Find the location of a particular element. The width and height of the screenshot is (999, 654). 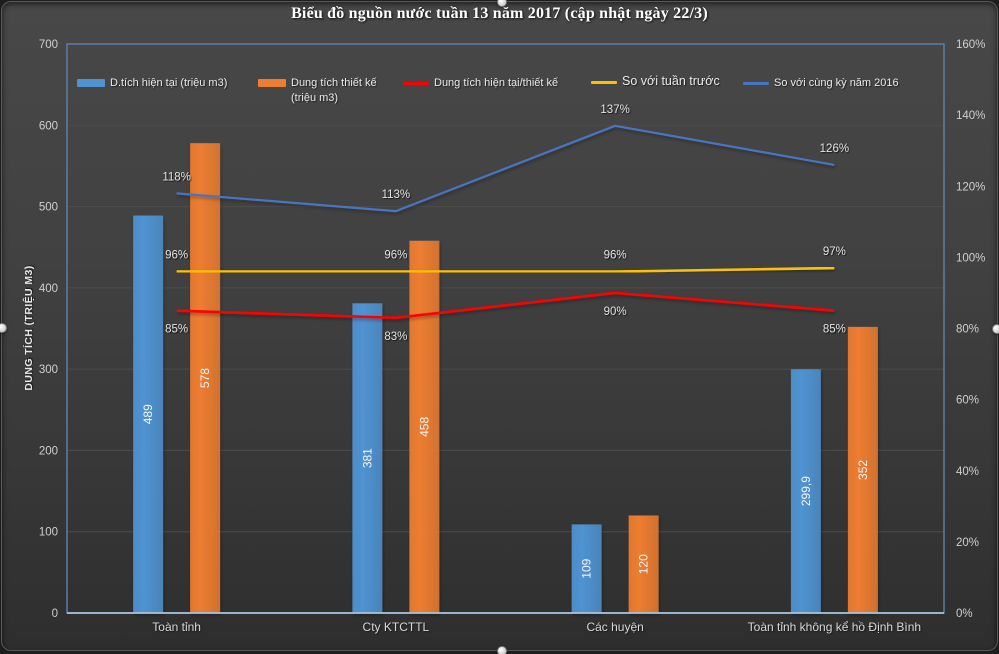

right-axis-tick: 120% is located at coordinates (970, 187).